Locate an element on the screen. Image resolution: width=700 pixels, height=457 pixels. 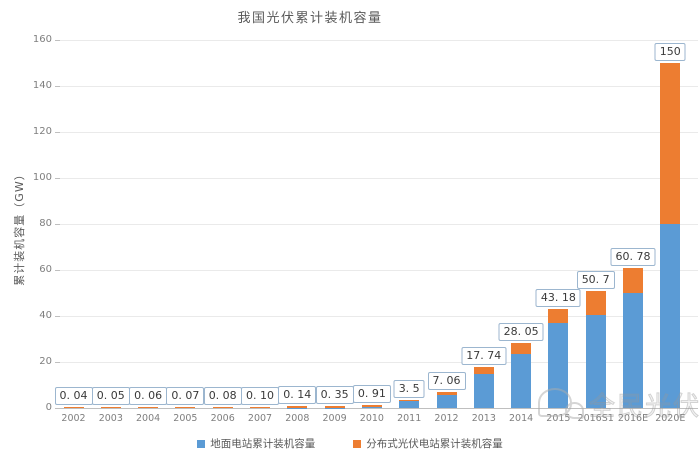
value-label-2006: 0. 08 is located at coordinates (222, 395).